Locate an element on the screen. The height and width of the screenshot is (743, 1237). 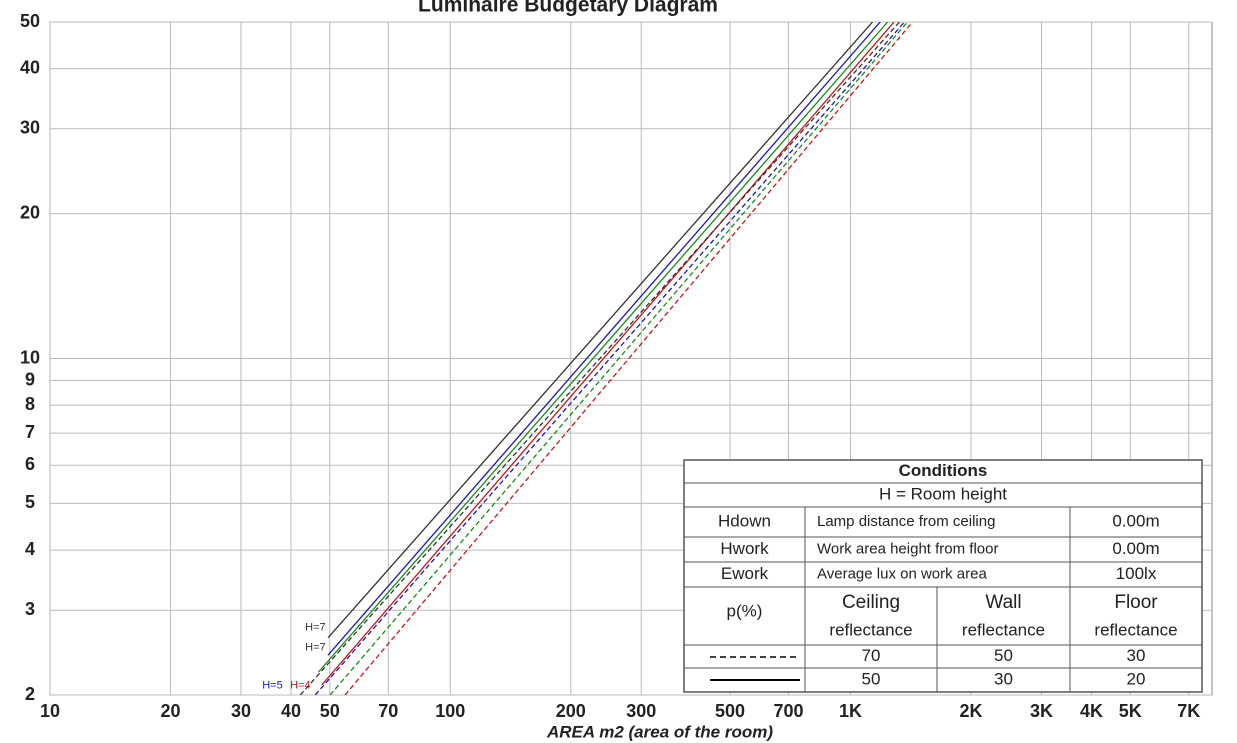
x-tick-label: 2K is located at coordinates (971, 711).